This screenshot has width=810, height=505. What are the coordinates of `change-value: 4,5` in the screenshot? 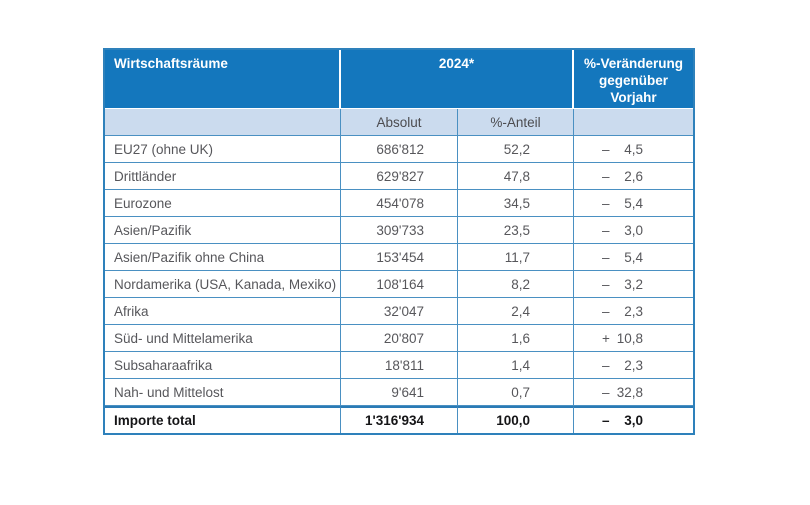 It's located at (634, 149).